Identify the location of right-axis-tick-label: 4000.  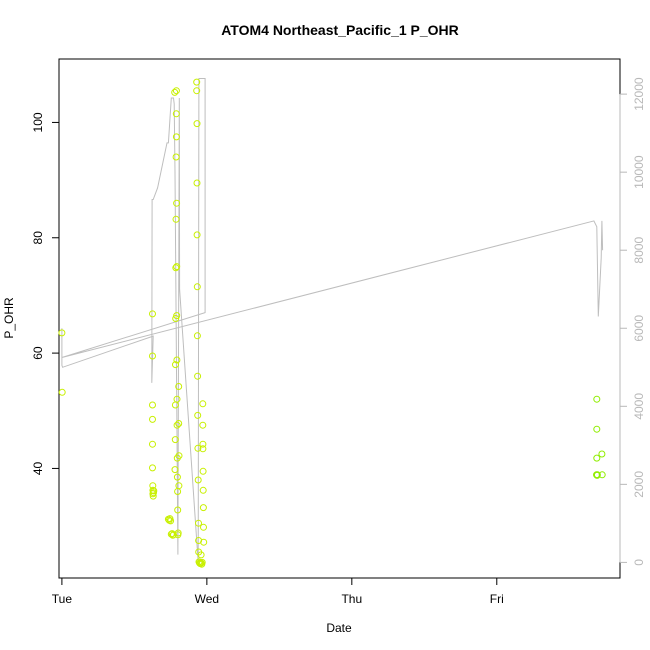
(639, 406).